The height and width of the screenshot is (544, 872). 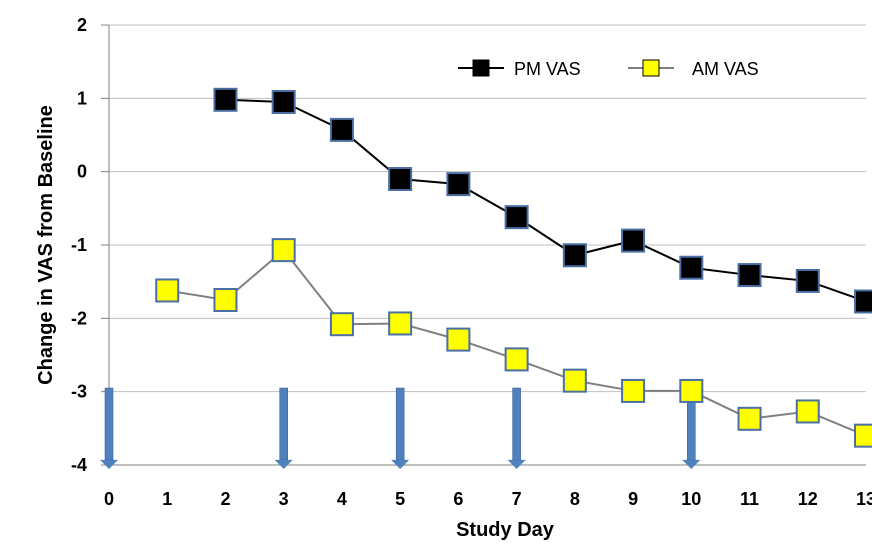 What do you see at coordinates (864, 499) in the screenshot?
I see `x-tick-label: 13` at bounding box center [864, 499].